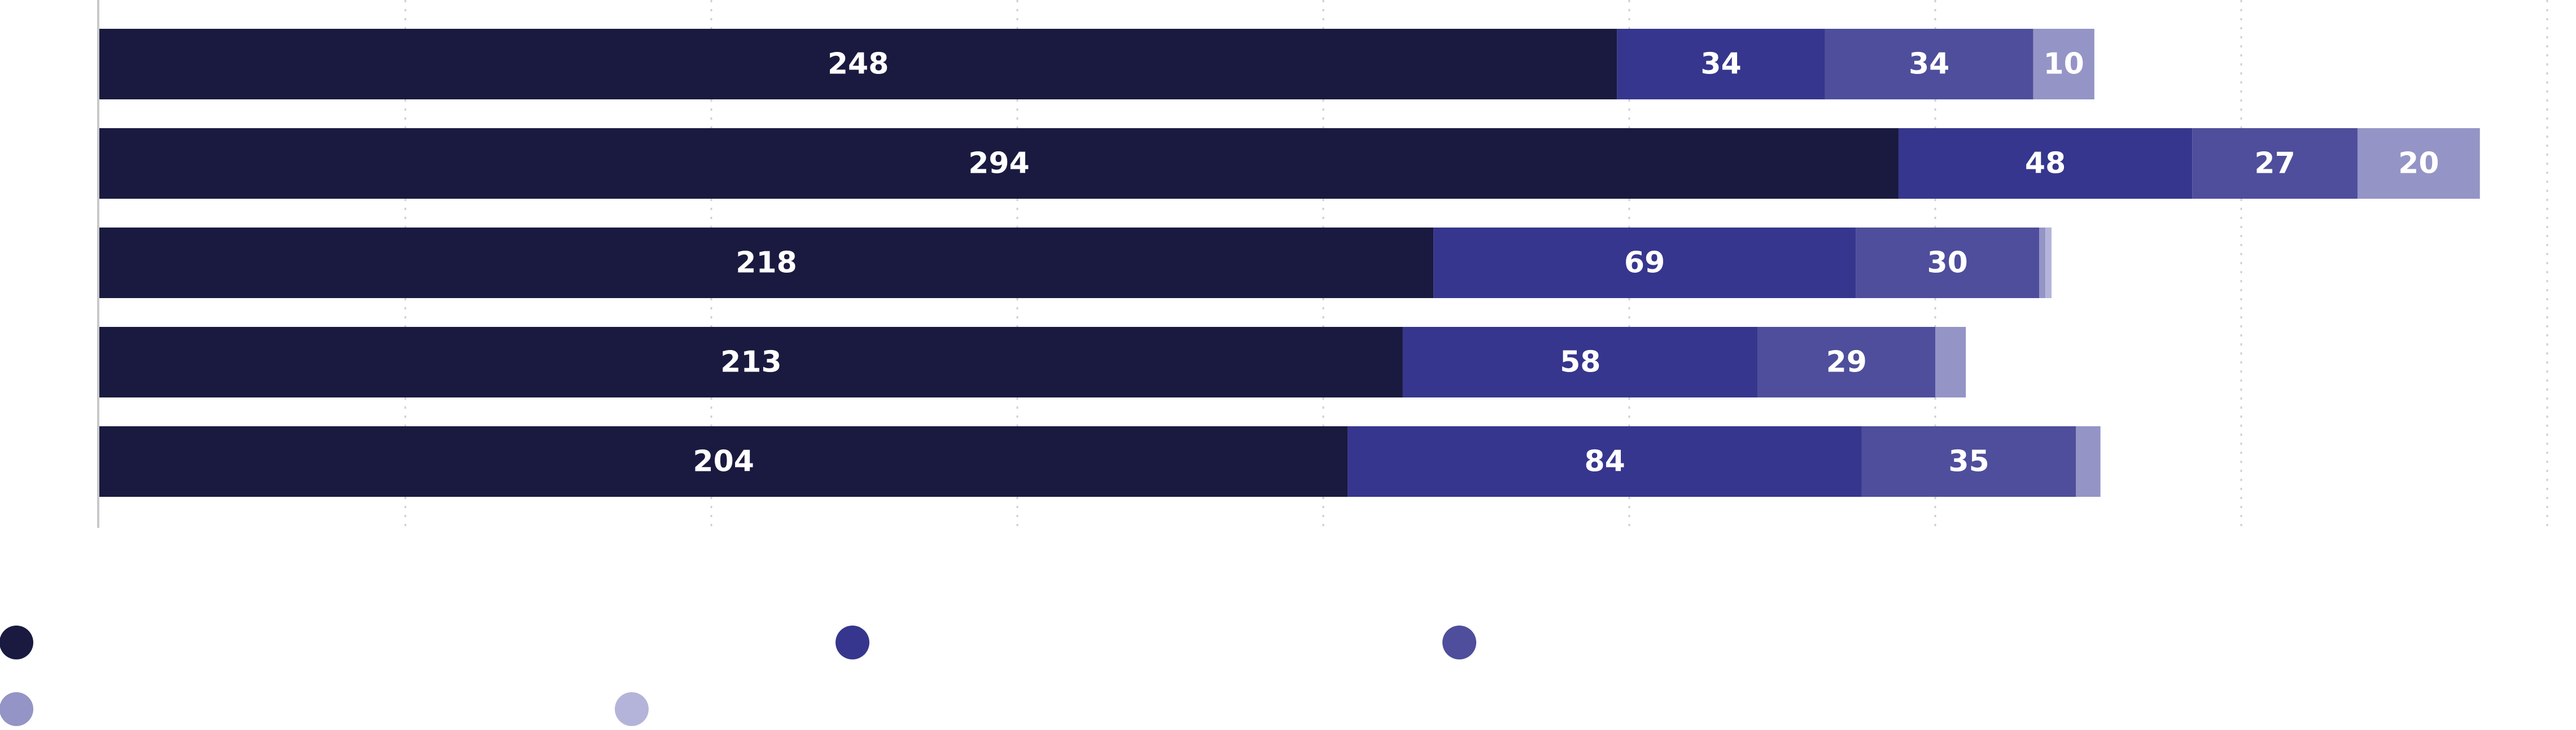  I want to click on data-label: 30, so click(1947, 263).